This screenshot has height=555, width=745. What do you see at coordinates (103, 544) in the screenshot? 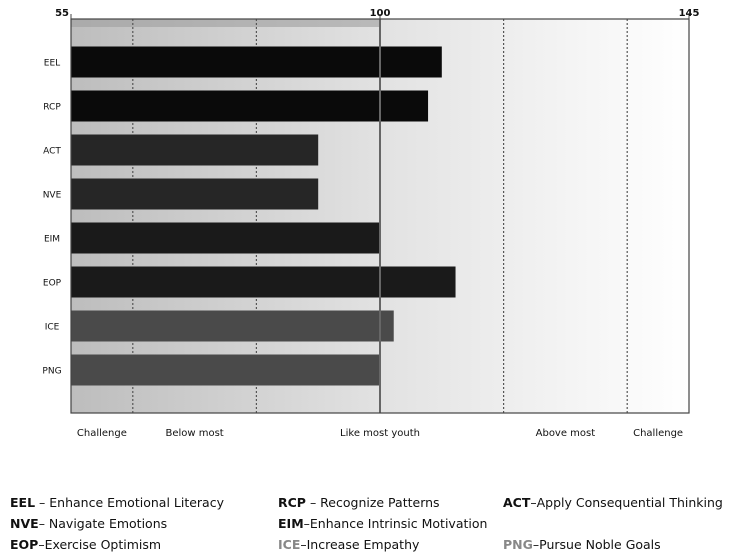
I see `legend-text: Exercise Optimism` at bounding box center [103, 544].